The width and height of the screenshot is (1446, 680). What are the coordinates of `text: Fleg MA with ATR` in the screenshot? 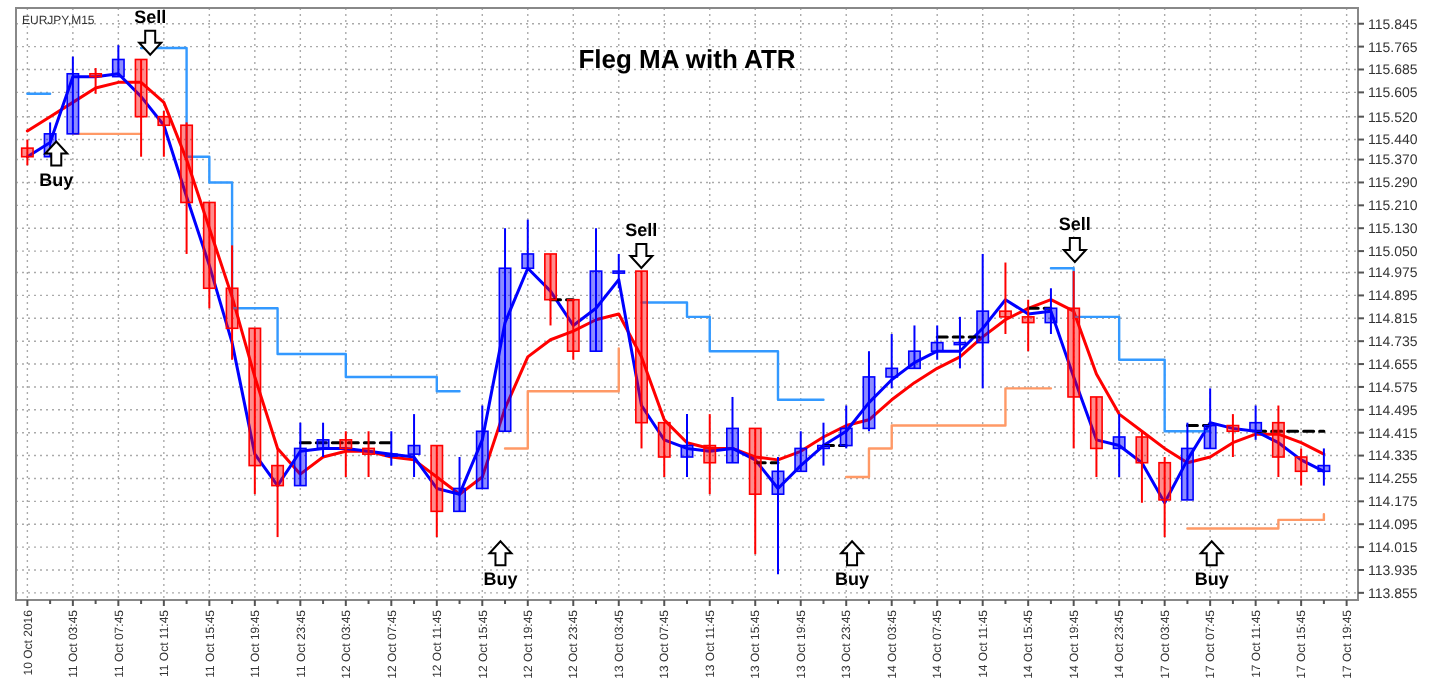 It's located at (687, 59).